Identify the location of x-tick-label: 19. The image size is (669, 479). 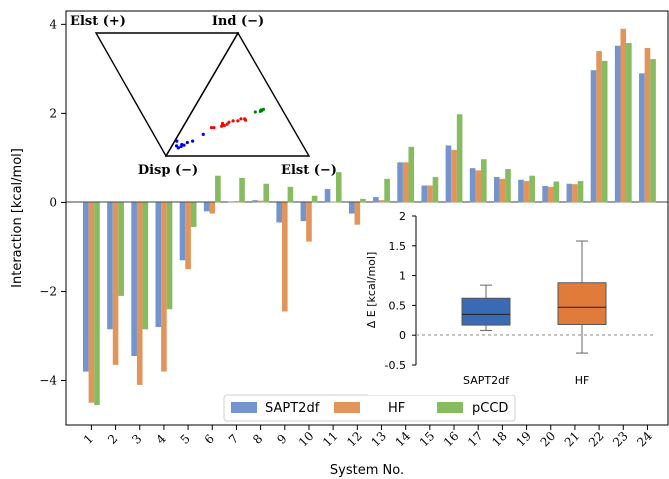
(523, 439).